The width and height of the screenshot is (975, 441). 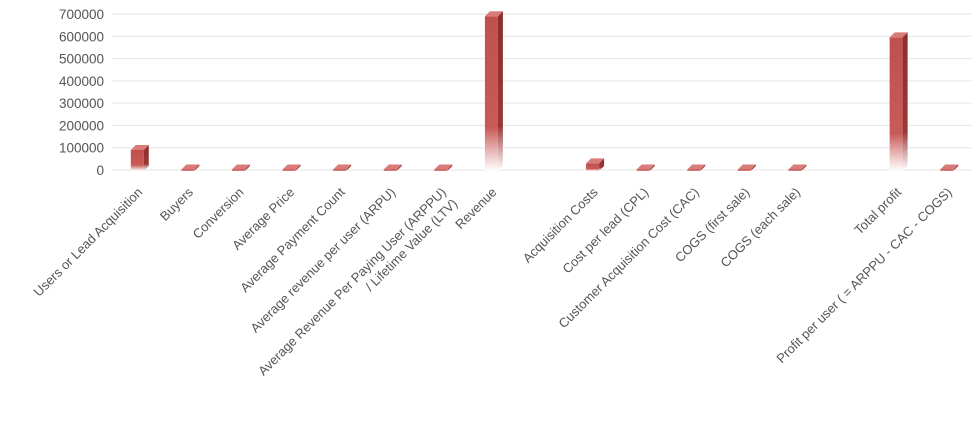 I want to click on y-tick-label: 100000, so click(x=81, y=148).